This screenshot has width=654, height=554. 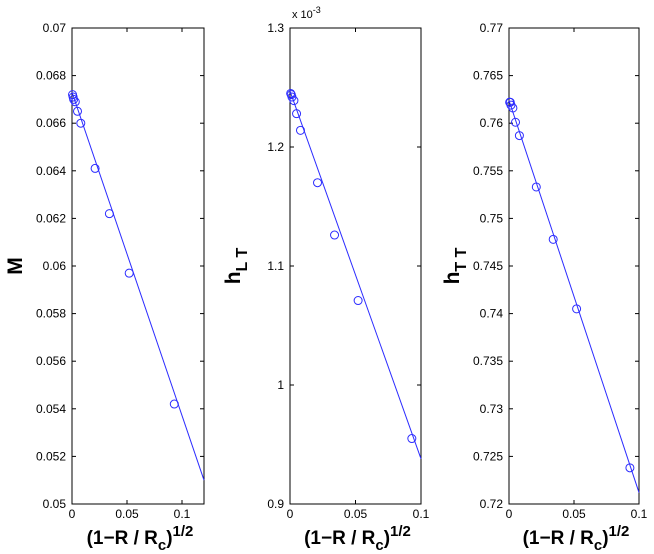 I want to click on y-tick-label: 0.73, so click(x=492, y=409).